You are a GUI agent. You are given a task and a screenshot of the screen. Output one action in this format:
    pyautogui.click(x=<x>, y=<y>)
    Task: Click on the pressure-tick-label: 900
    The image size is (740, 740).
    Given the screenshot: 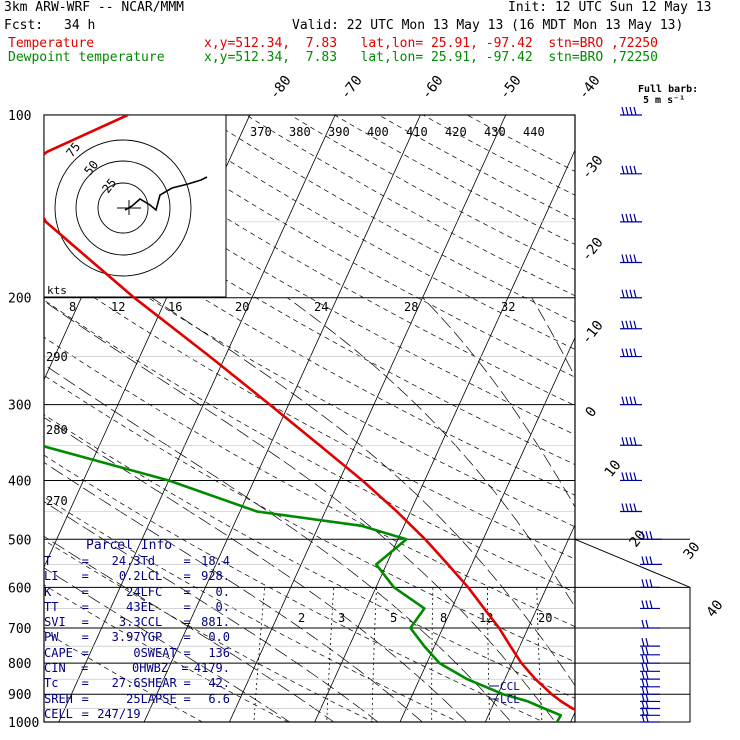 What is the action you would take?
    pyautogui.click(x=19, y=695)
    